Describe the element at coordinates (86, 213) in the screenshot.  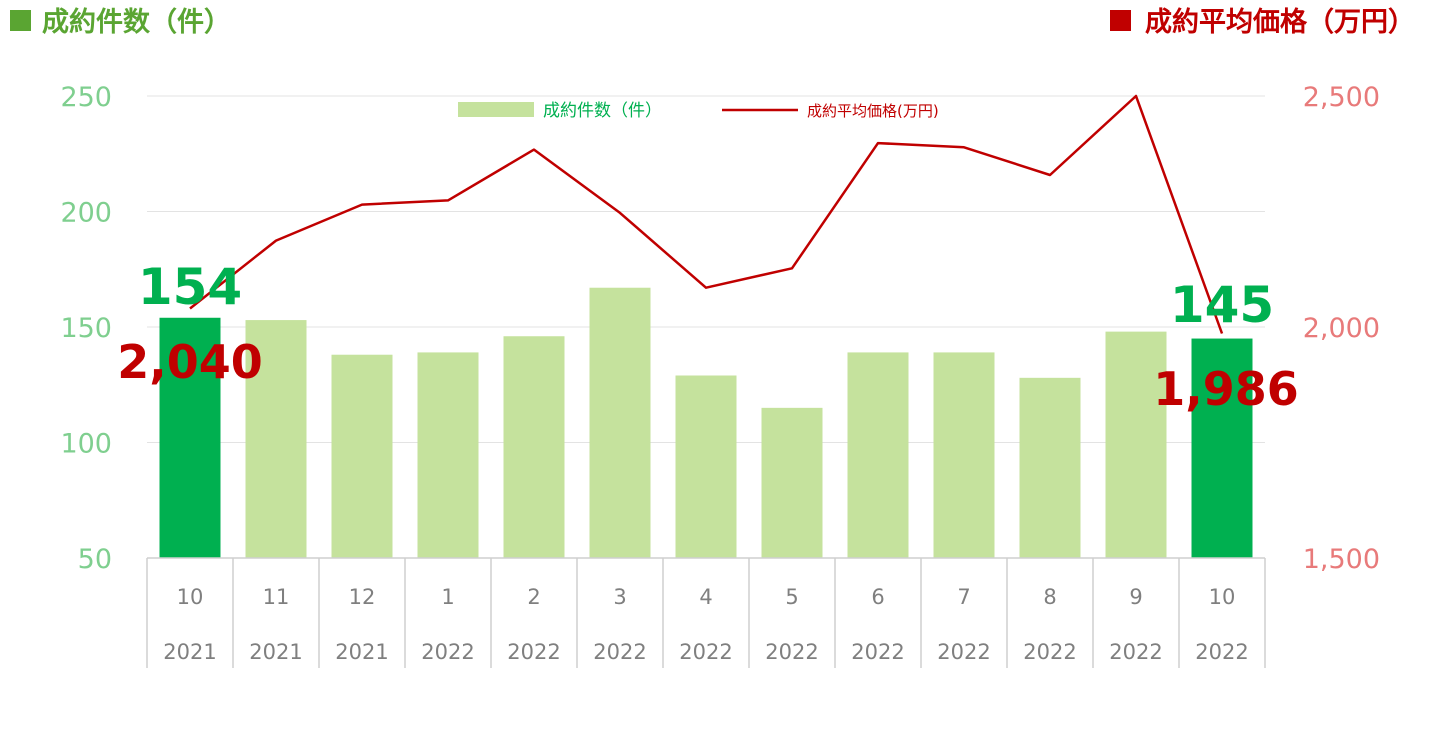
I see `y-left-tick-label: 200` at that location.